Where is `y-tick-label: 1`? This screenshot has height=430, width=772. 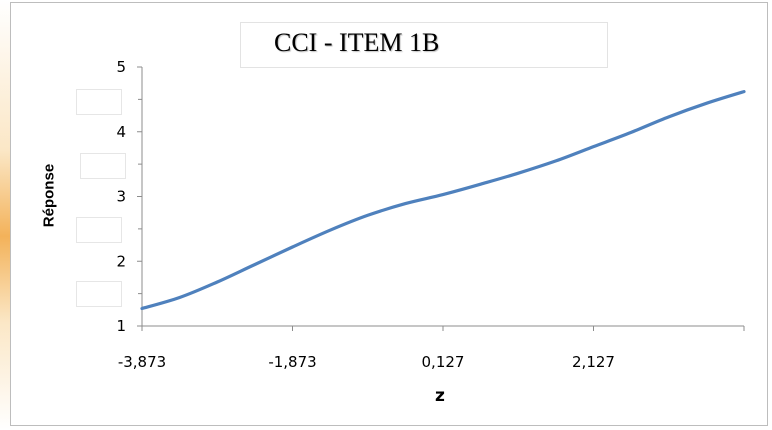 y-tick-label: 1 is located at coordinates (121, 326).